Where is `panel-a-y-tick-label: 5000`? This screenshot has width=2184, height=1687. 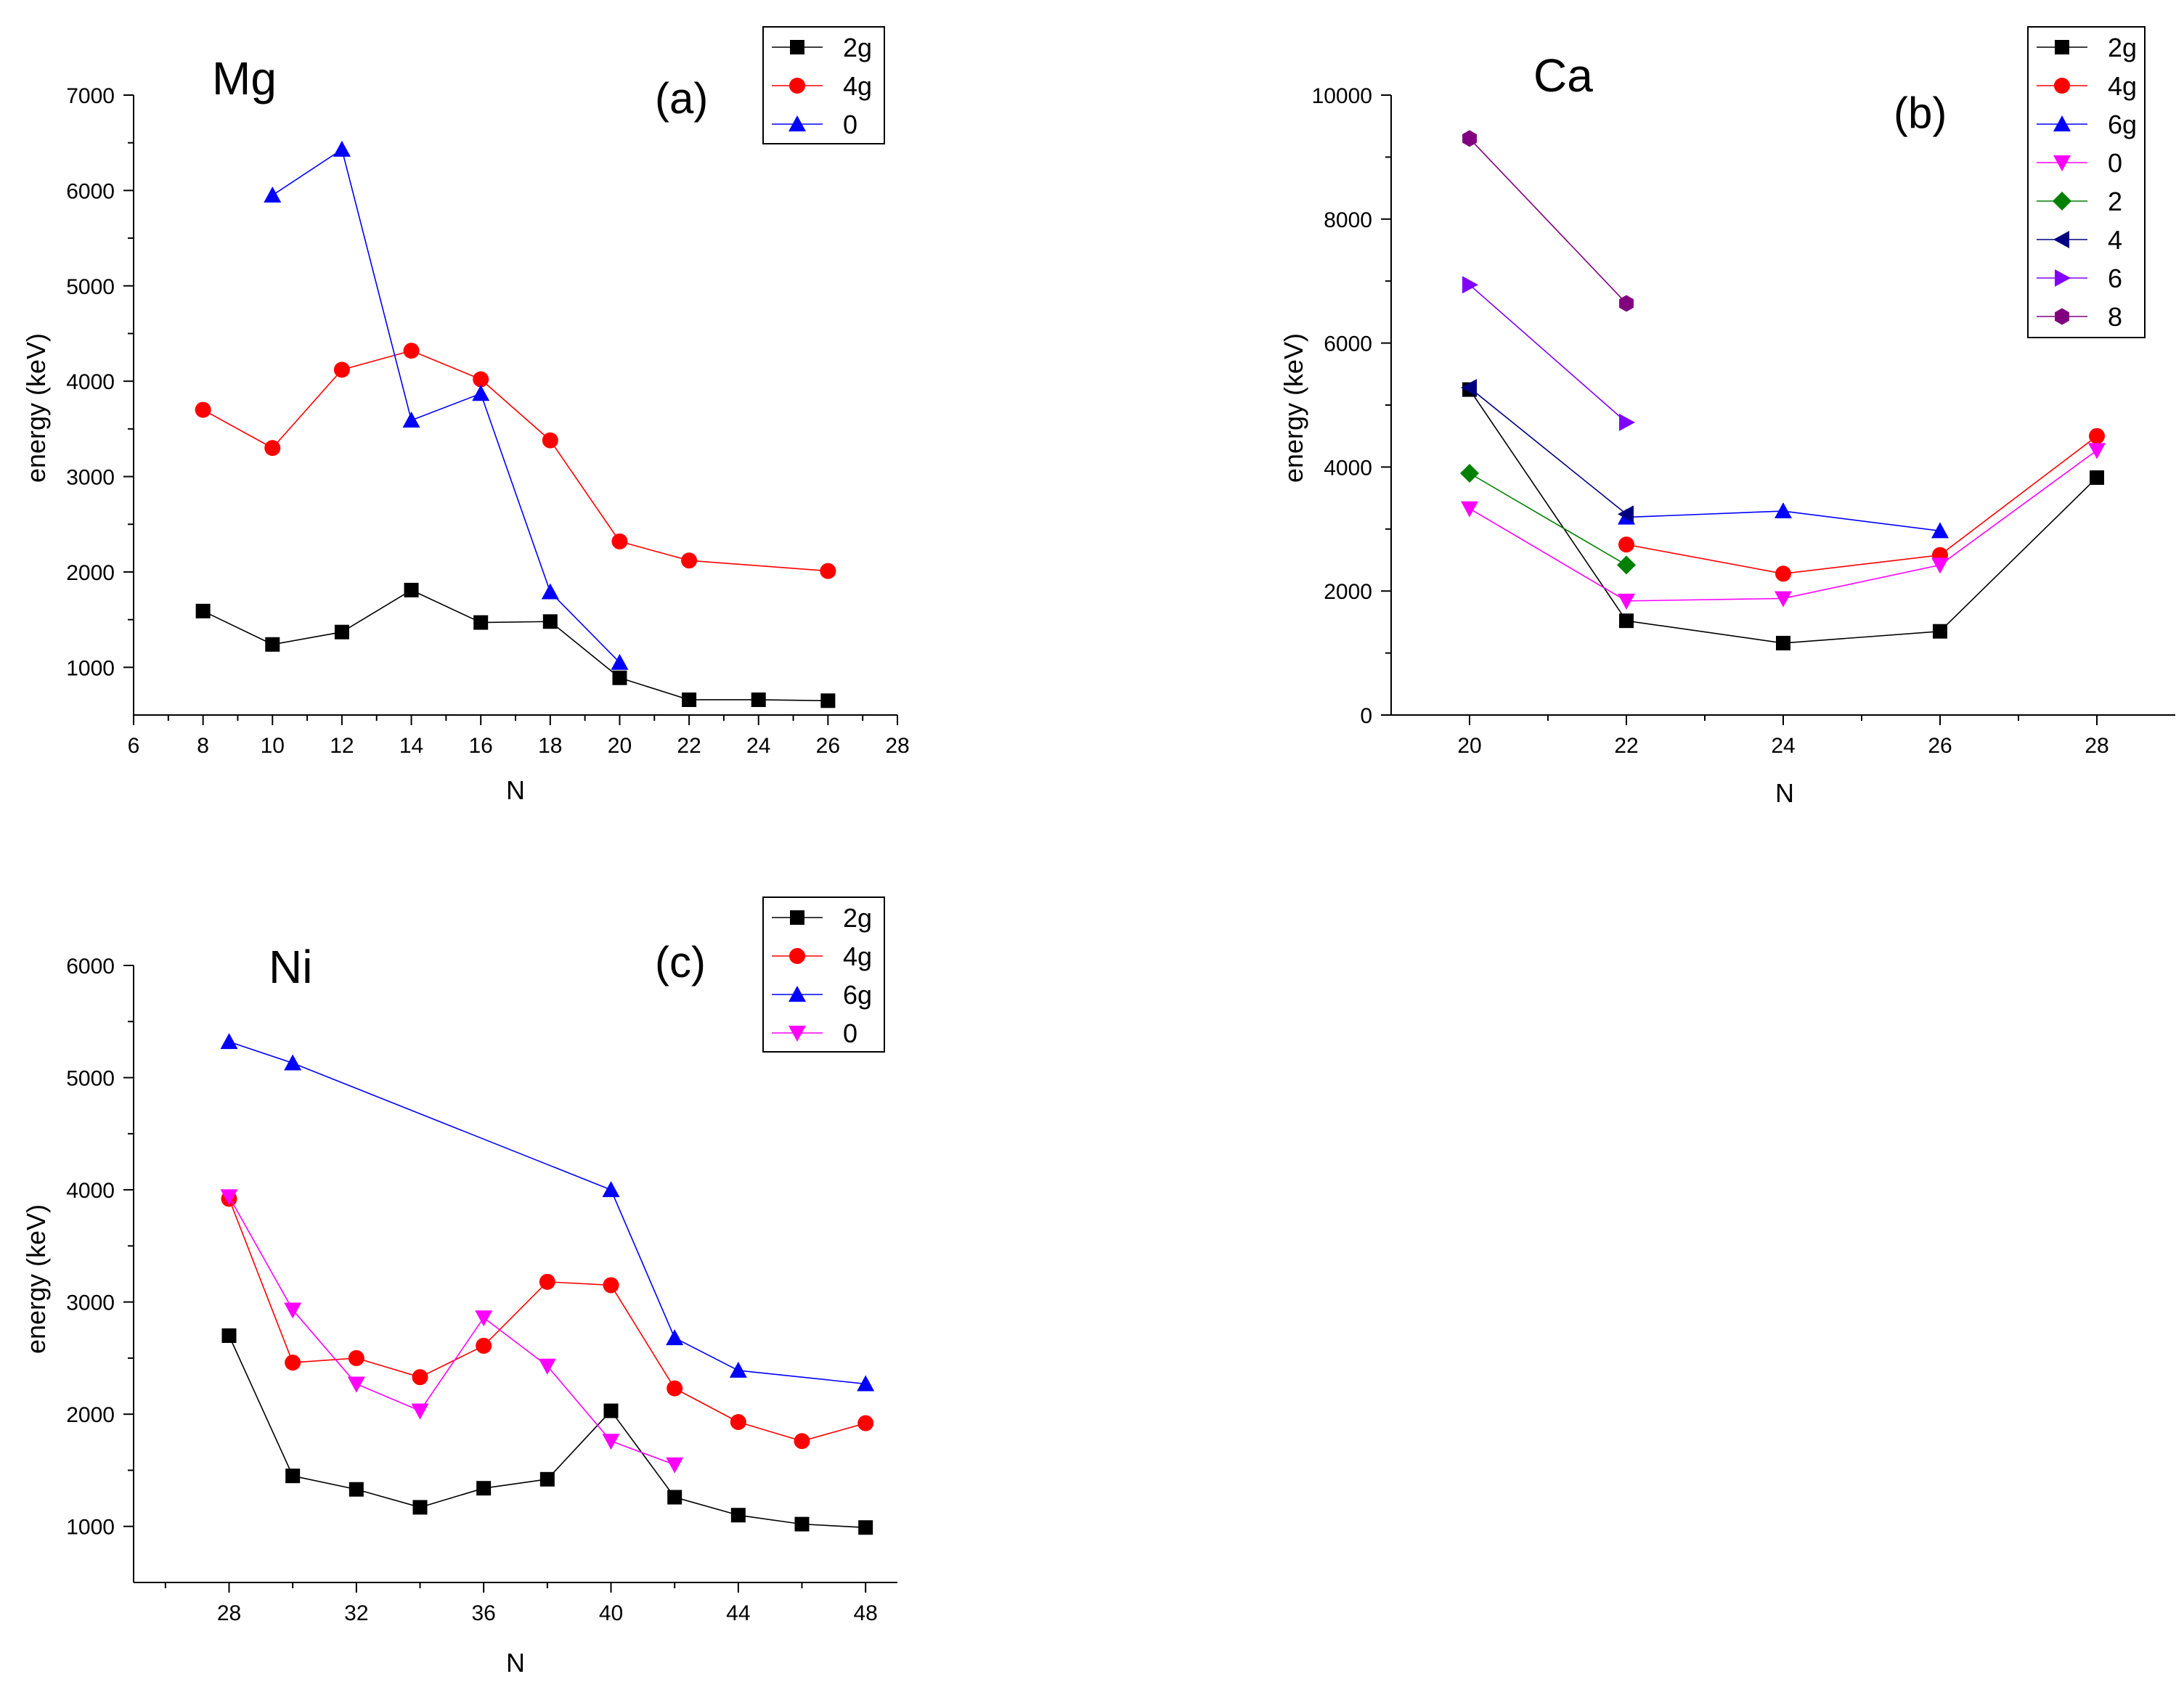 panel-a-y-tick-label: 5000 is located at coordinates (90, 287).